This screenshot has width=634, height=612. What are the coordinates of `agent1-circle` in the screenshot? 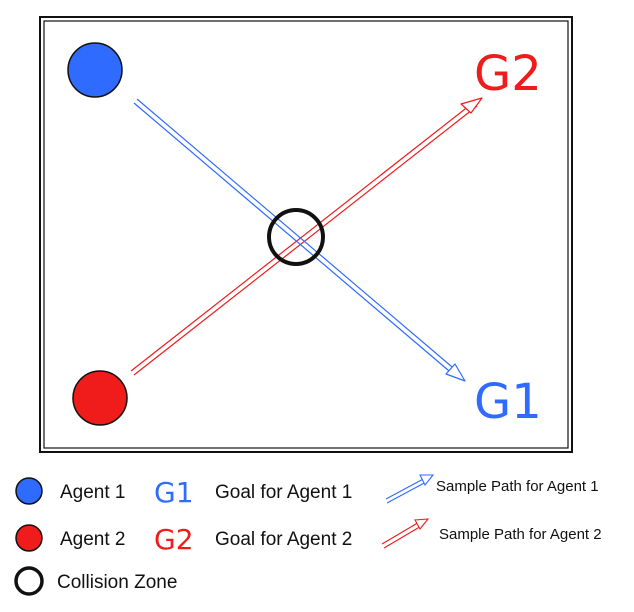 It's located at (95, 70).